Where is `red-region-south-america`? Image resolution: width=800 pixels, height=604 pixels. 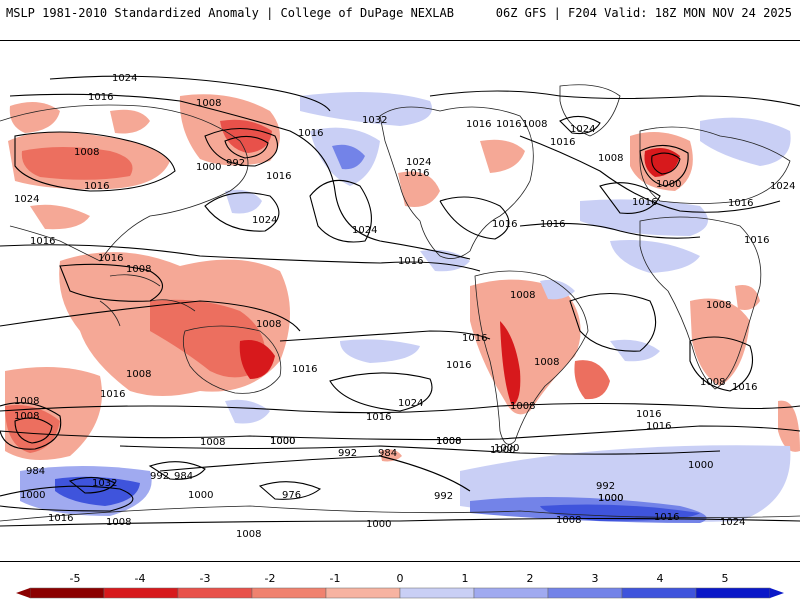
red-region-south-america is located at coordinates (525, 347).